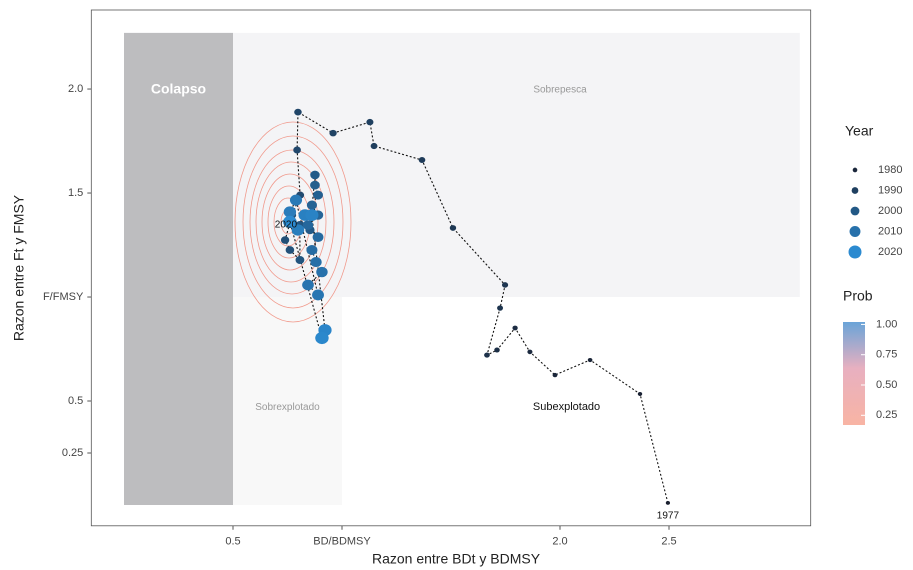 The height and width of the screenshot is (570, 913). Describe the element at coordinates (886, 355) in the screenshot. I see `colorbar-label: 0.75` at that location.